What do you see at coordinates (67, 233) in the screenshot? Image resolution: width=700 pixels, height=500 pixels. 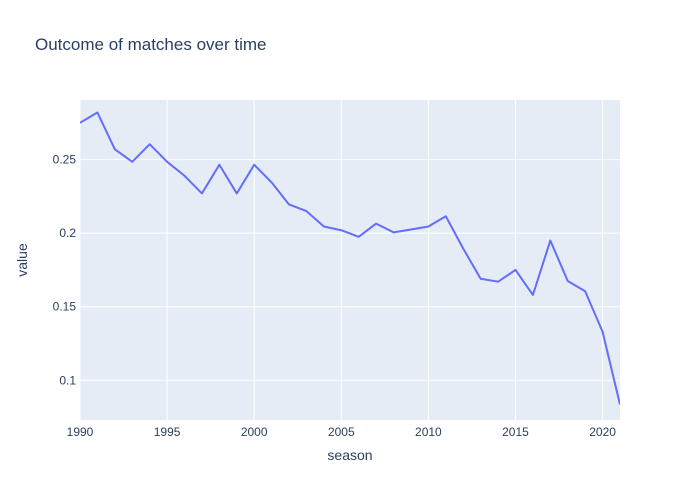 I see `y-tick-label: 0.2` at bounding box center [67, 233].